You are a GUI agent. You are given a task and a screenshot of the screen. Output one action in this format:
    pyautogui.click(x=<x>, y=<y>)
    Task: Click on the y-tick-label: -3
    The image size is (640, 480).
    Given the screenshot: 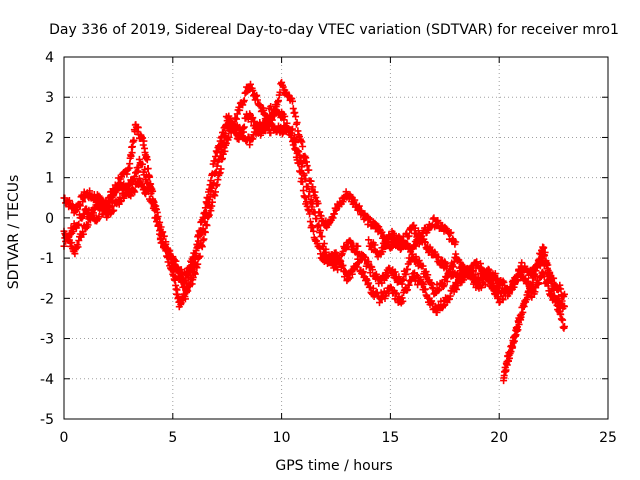 What is the action you would take?
    pyautogui.click(x=47, y=340)
    